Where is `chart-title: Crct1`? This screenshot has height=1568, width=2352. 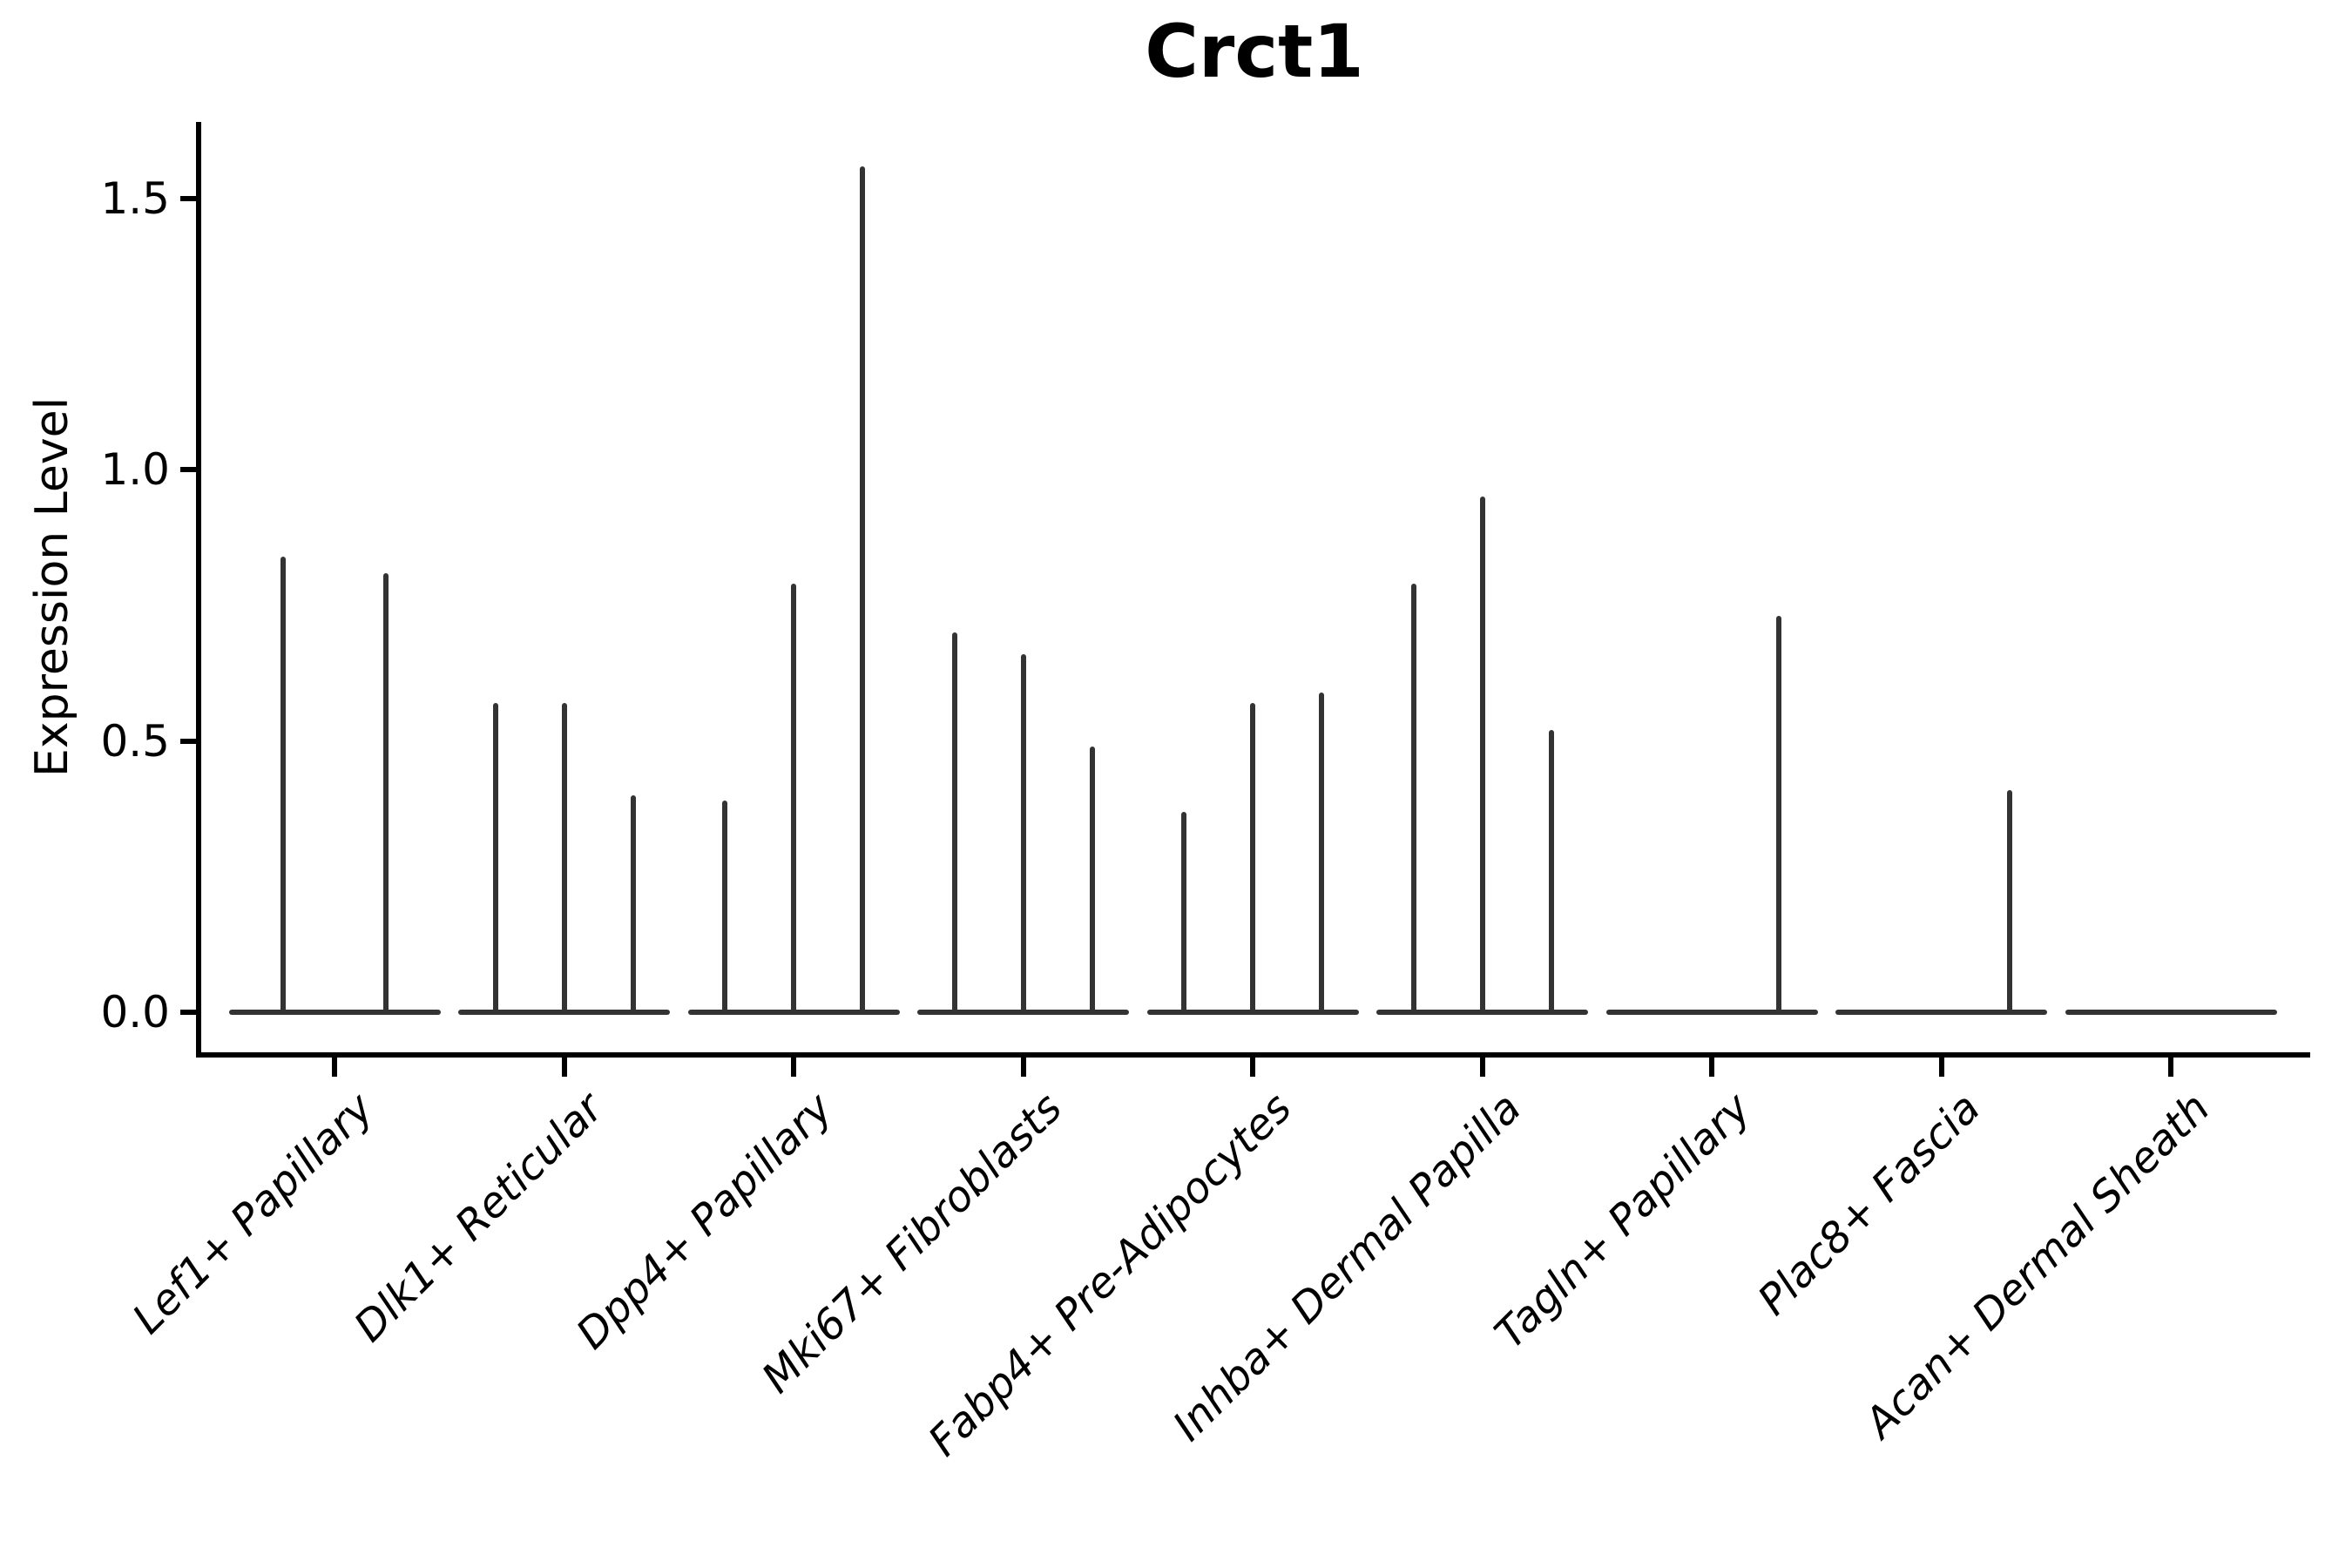
chart-title: Crct1 is located at coordinates (1254, 52).